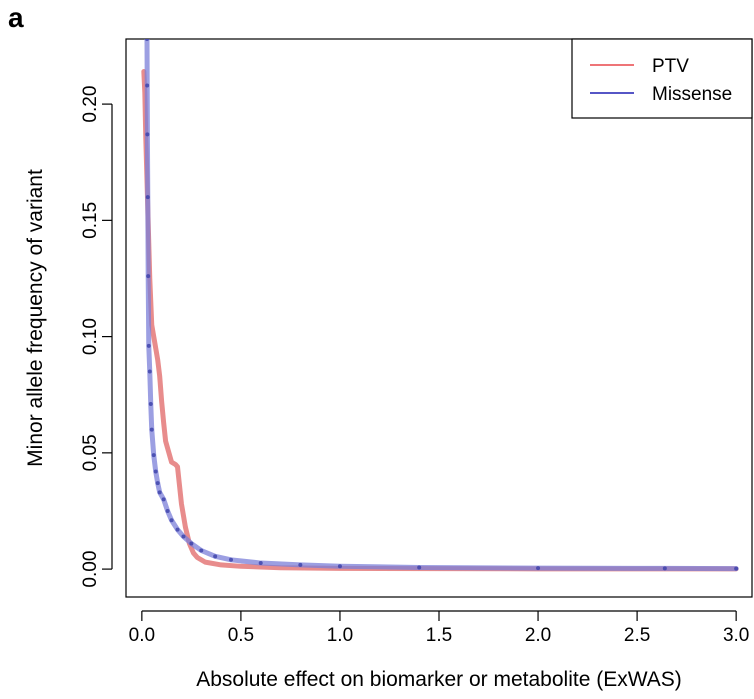  I want to click on x-tick-label: 0.5, so click(241, 635).